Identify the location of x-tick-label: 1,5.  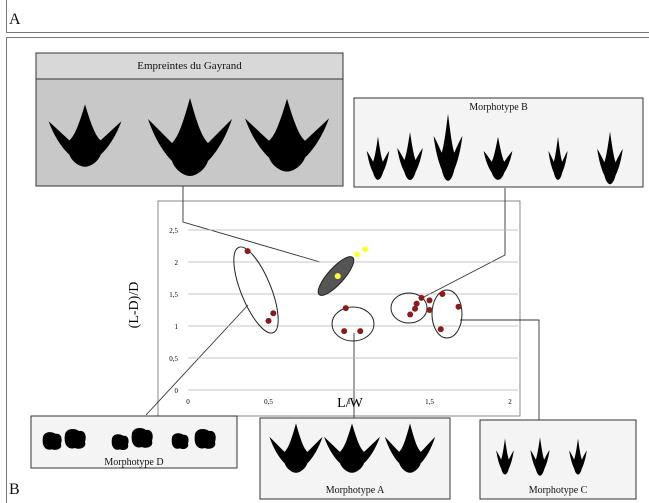
(429, 402).